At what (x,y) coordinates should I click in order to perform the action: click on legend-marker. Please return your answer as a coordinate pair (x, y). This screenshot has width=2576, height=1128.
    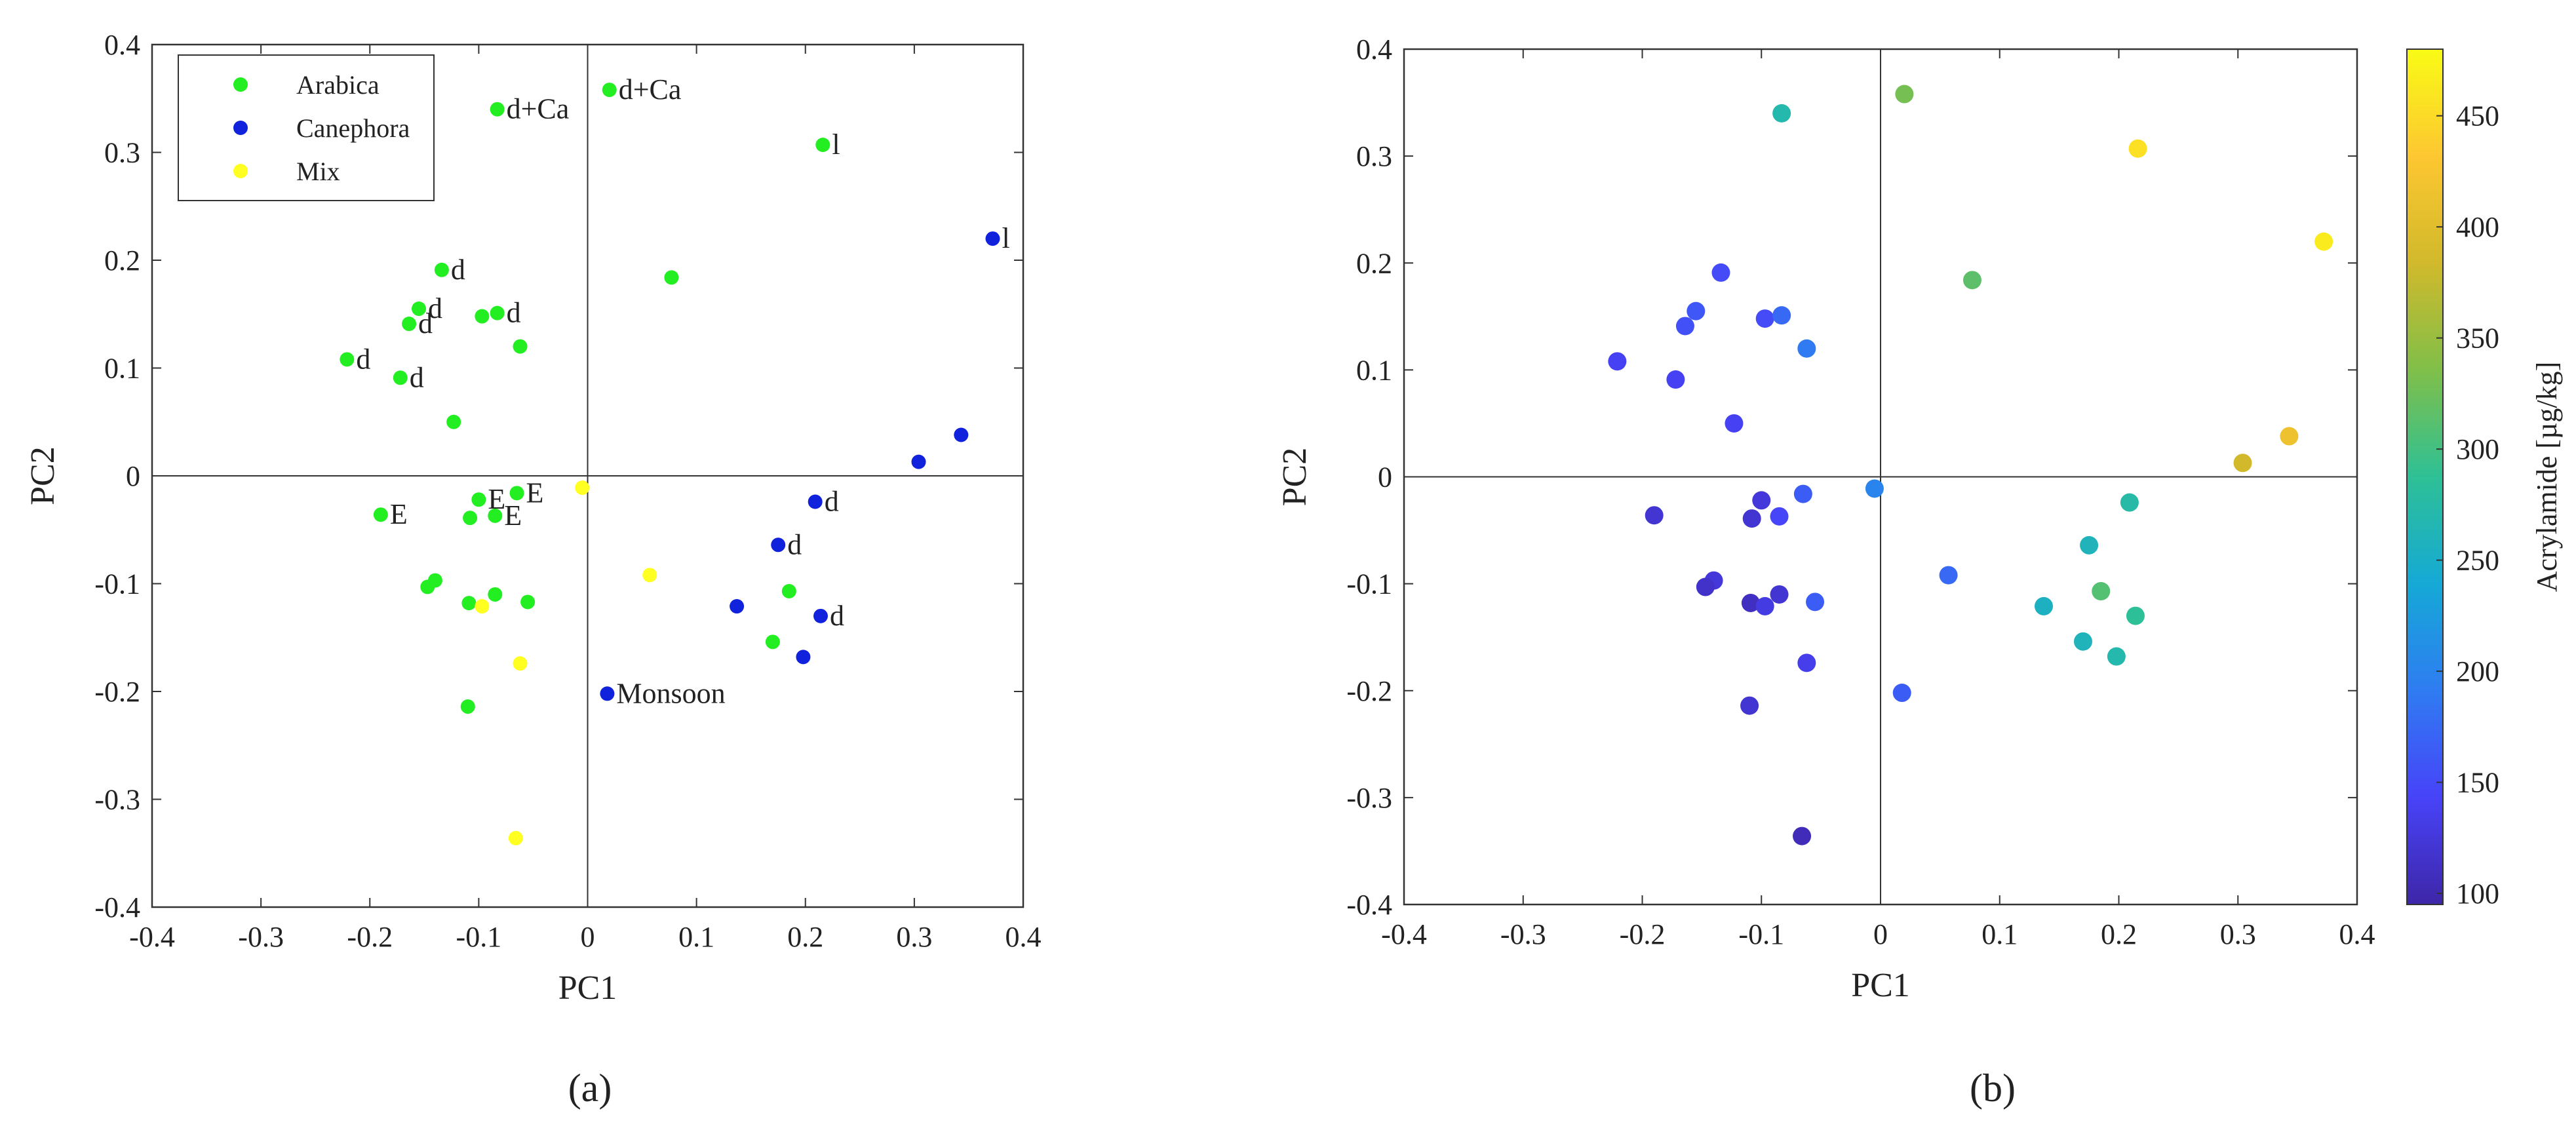
    Looking at the image, I should click on (240, 85).